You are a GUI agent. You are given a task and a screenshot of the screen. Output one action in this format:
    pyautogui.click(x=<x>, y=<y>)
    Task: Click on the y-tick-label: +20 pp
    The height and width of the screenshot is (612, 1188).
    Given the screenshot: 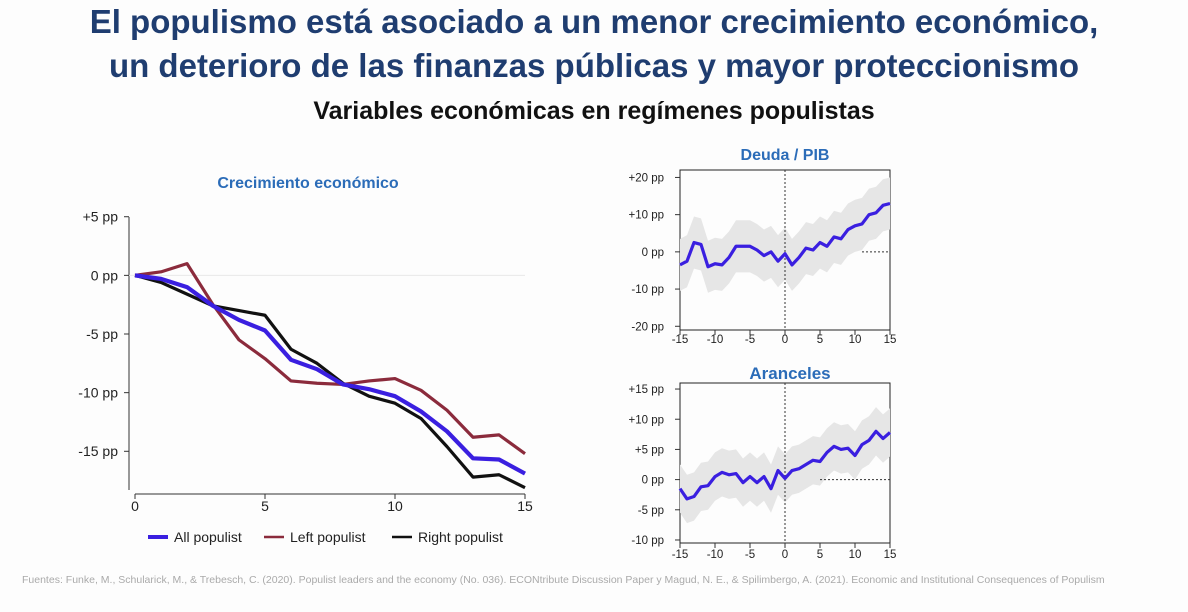 What is the action you would take?
    pyautogui.click(x=647, y=178)
    